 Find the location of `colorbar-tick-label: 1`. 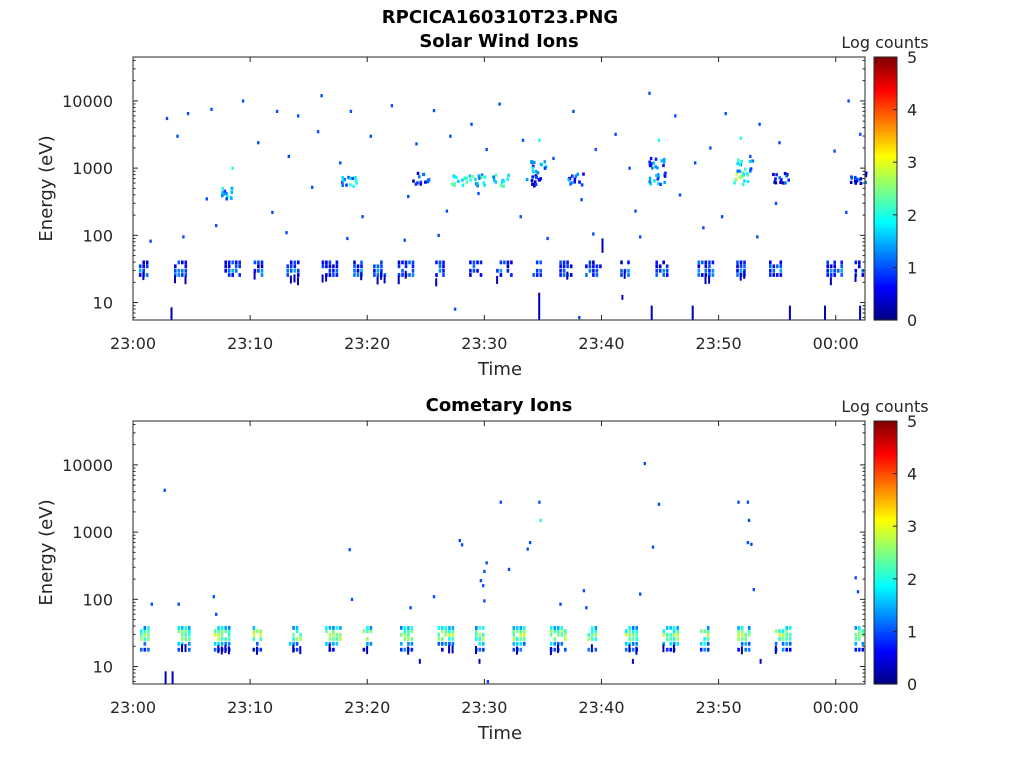

colorbar-tick-label: 1 is located at coordinates (912, 267).